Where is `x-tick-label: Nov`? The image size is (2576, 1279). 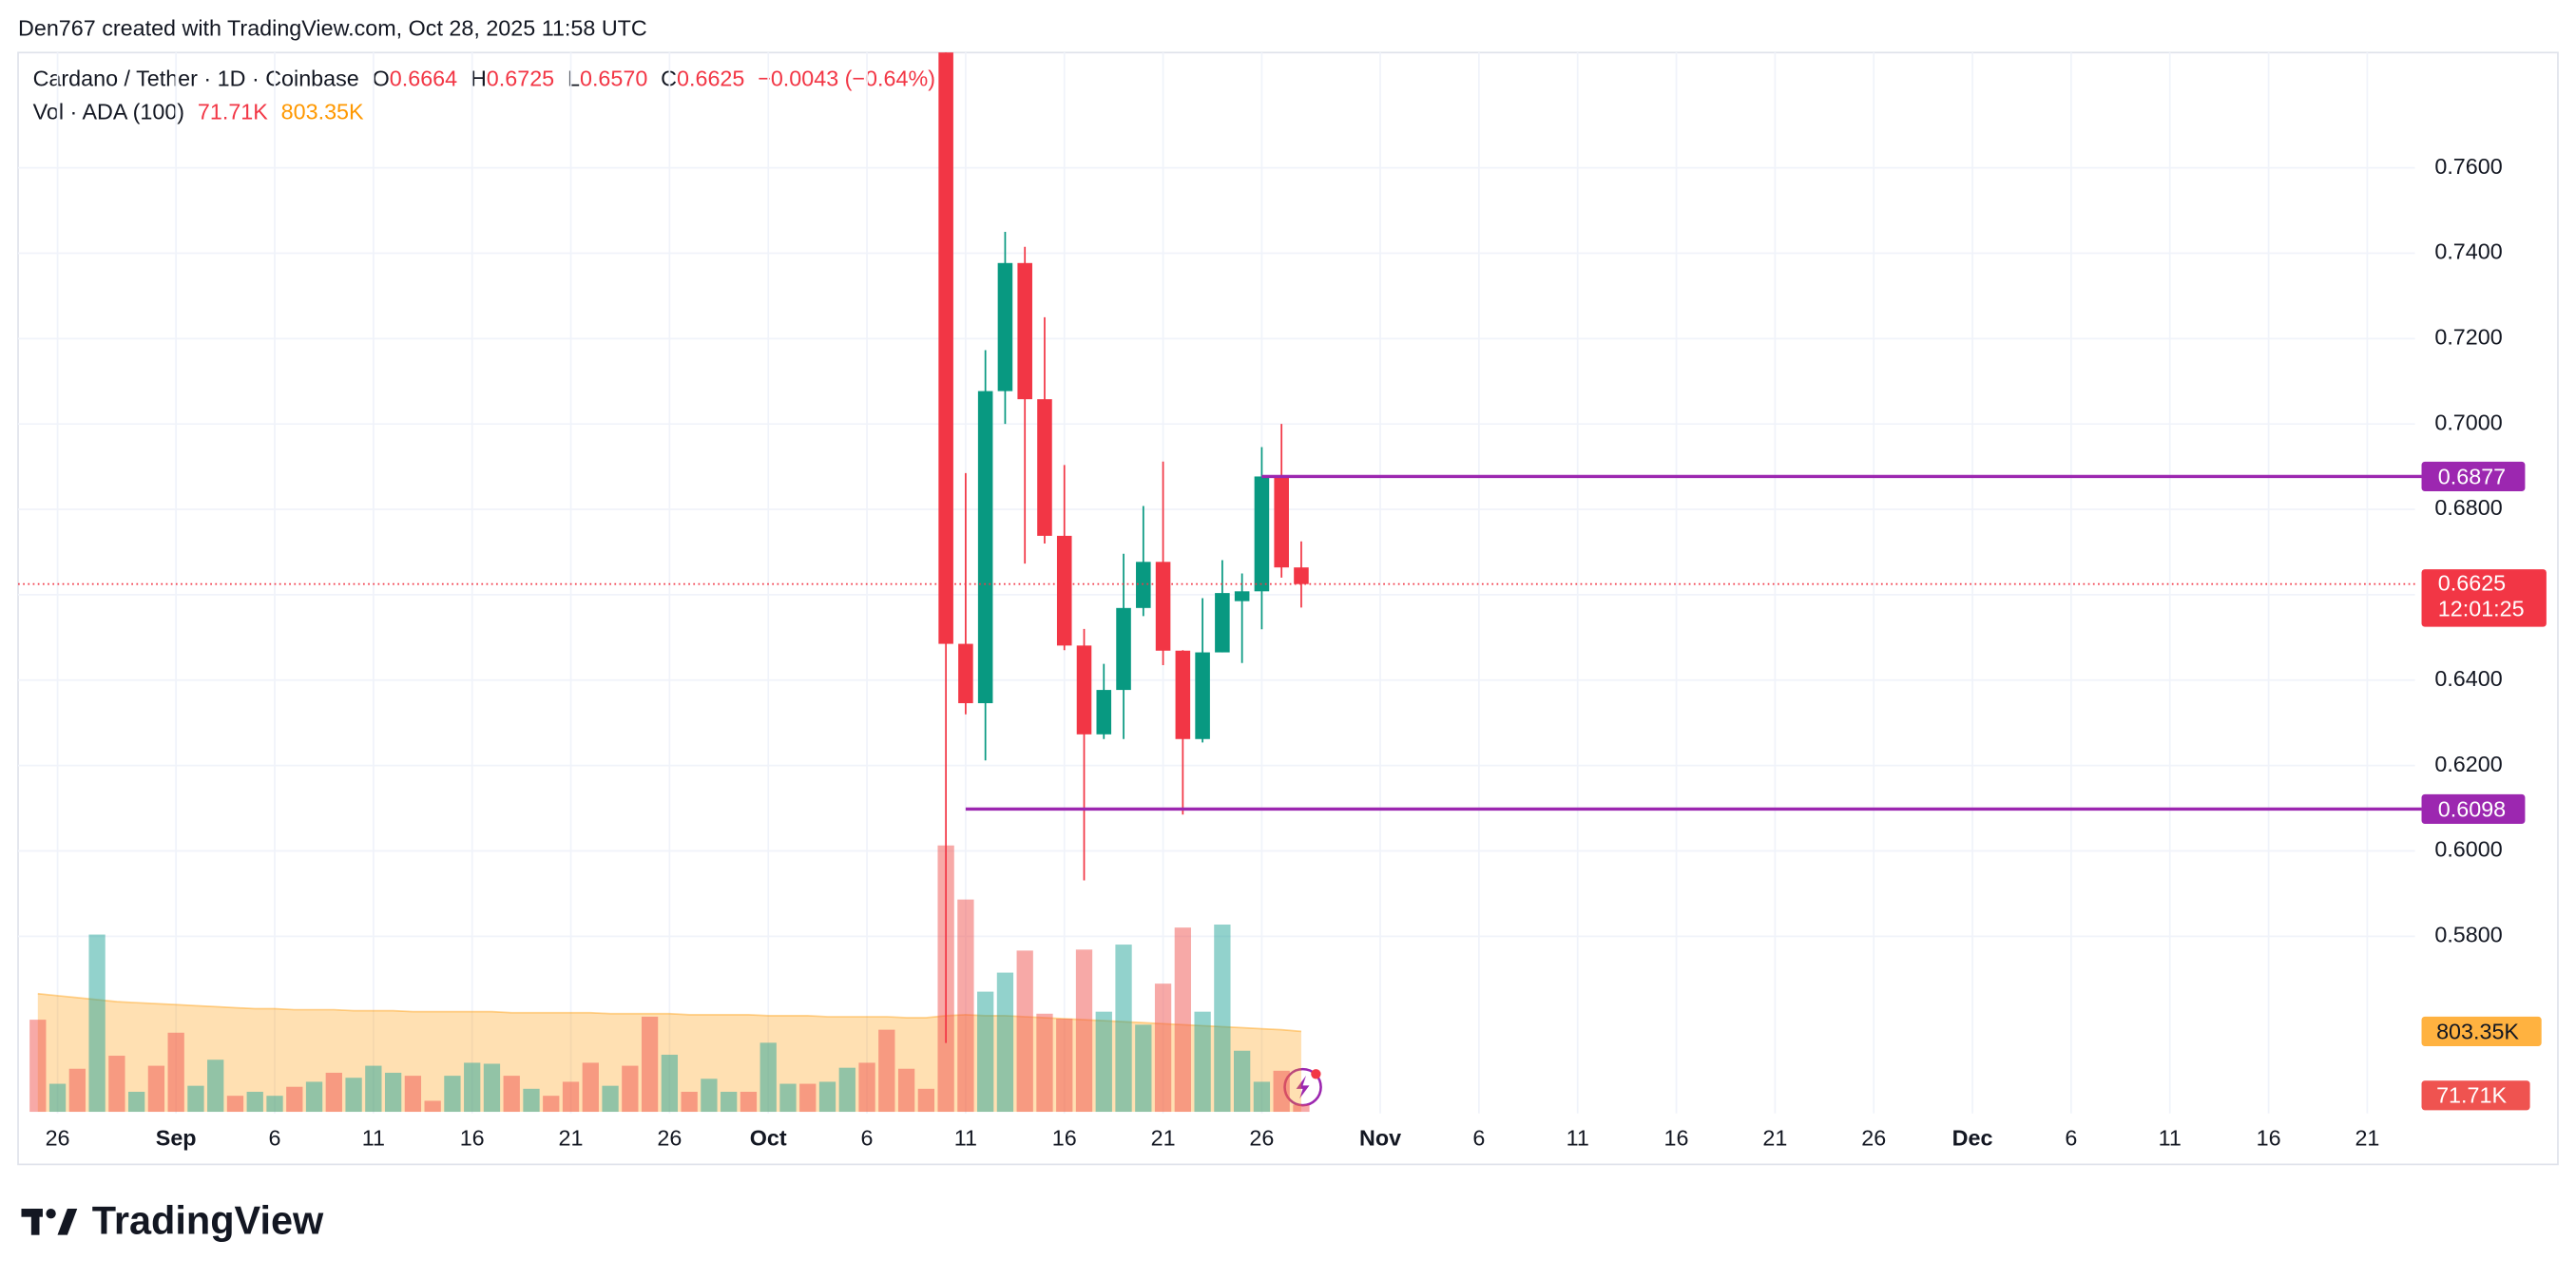
x-tick-label: Nov is located at coordinates (1380, 1139).